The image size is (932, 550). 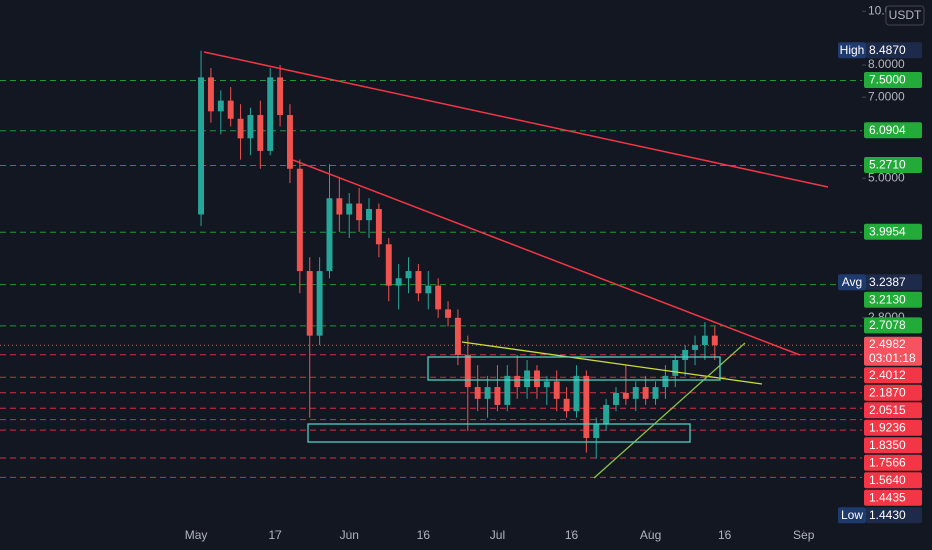 I want to click on currency: USDT, so click(x=905, y=15).